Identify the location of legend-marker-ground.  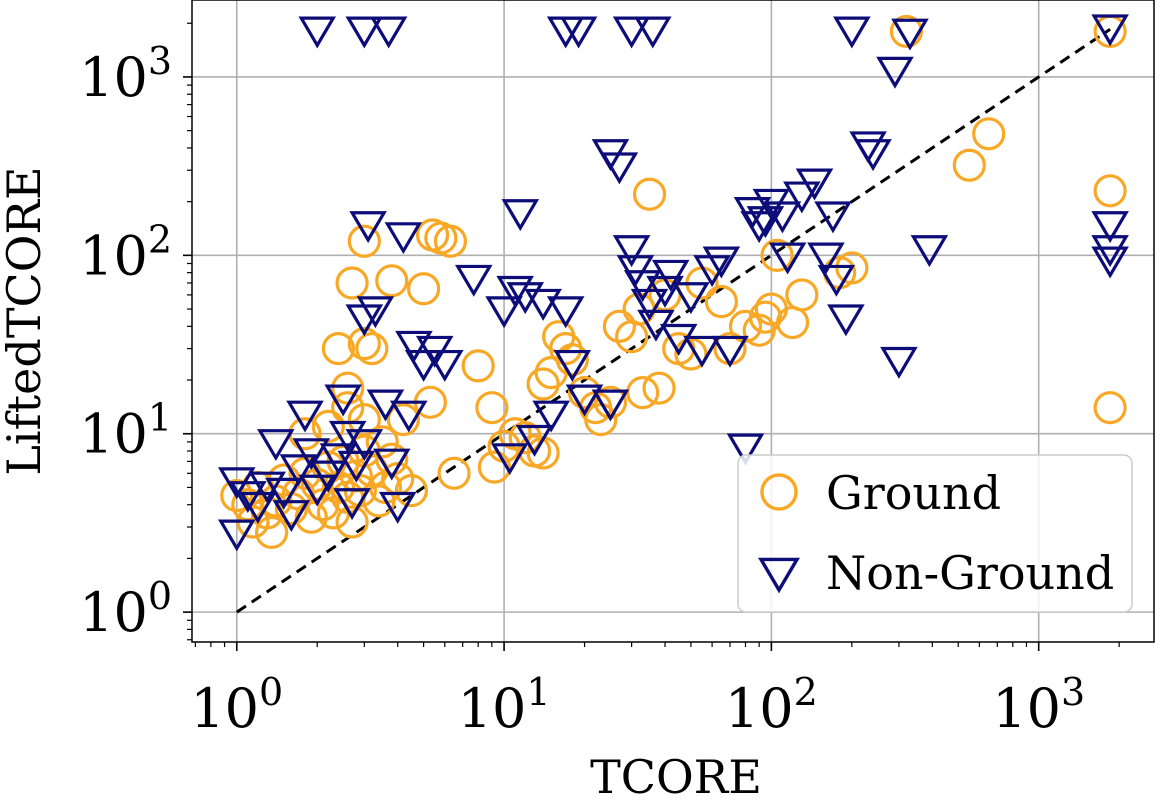
(779, 492).